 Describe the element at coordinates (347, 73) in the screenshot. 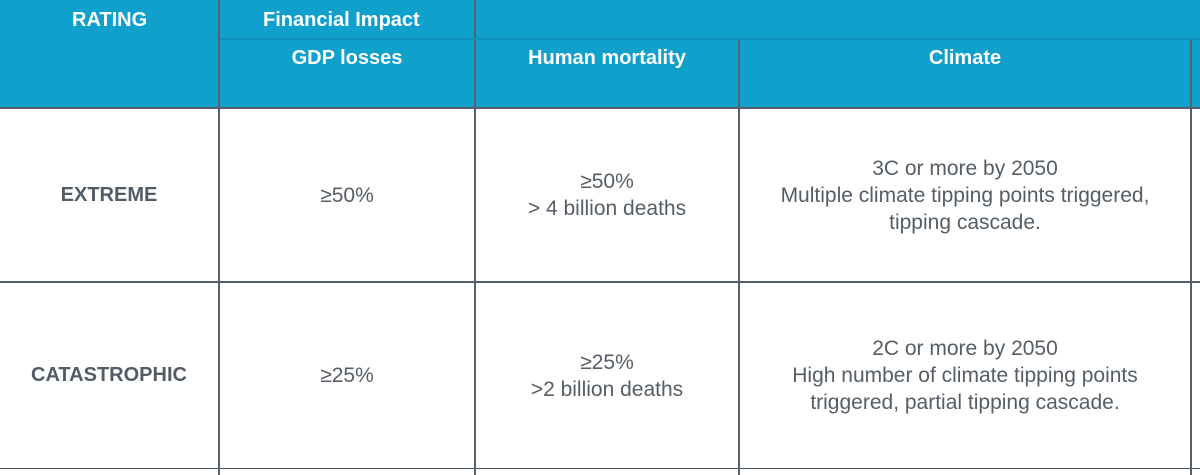

I see `header-gdp-losses-cell: GDP losses` at that location.